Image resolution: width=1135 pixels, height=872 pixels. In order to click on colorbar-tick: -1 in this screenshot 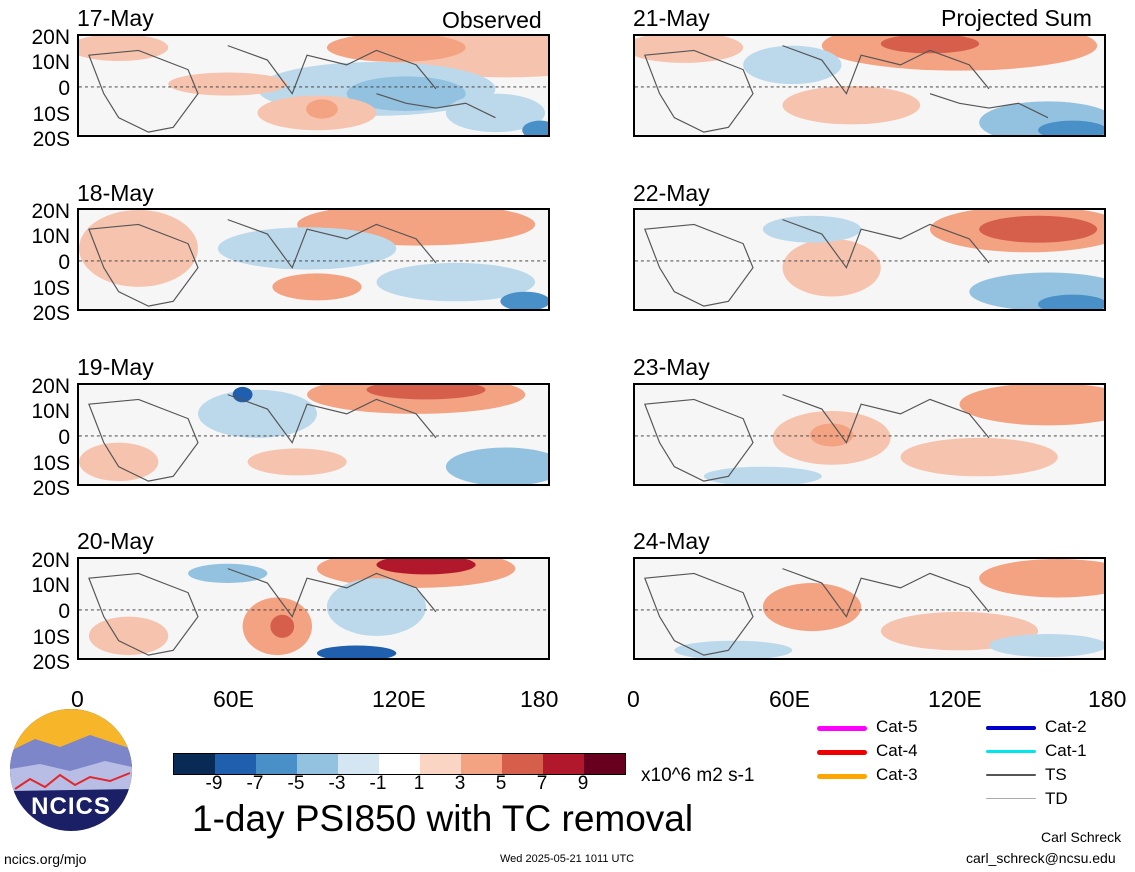, I will do `click(378, 783)`.